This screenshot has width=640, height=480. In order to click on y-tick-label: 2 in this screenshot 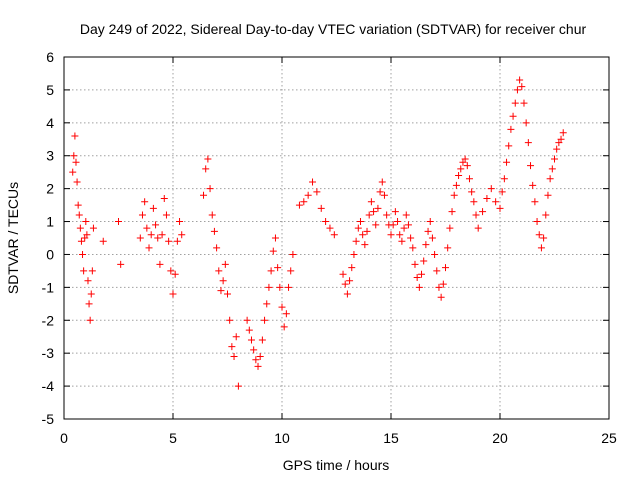, I will do `click(50, 189)`.